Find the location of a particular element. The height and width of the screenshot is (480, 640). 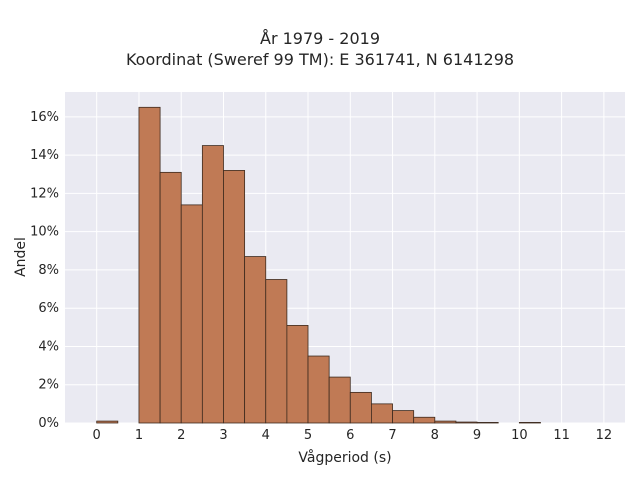

x-tick-label: 8 is located at coordinates (435, 435).